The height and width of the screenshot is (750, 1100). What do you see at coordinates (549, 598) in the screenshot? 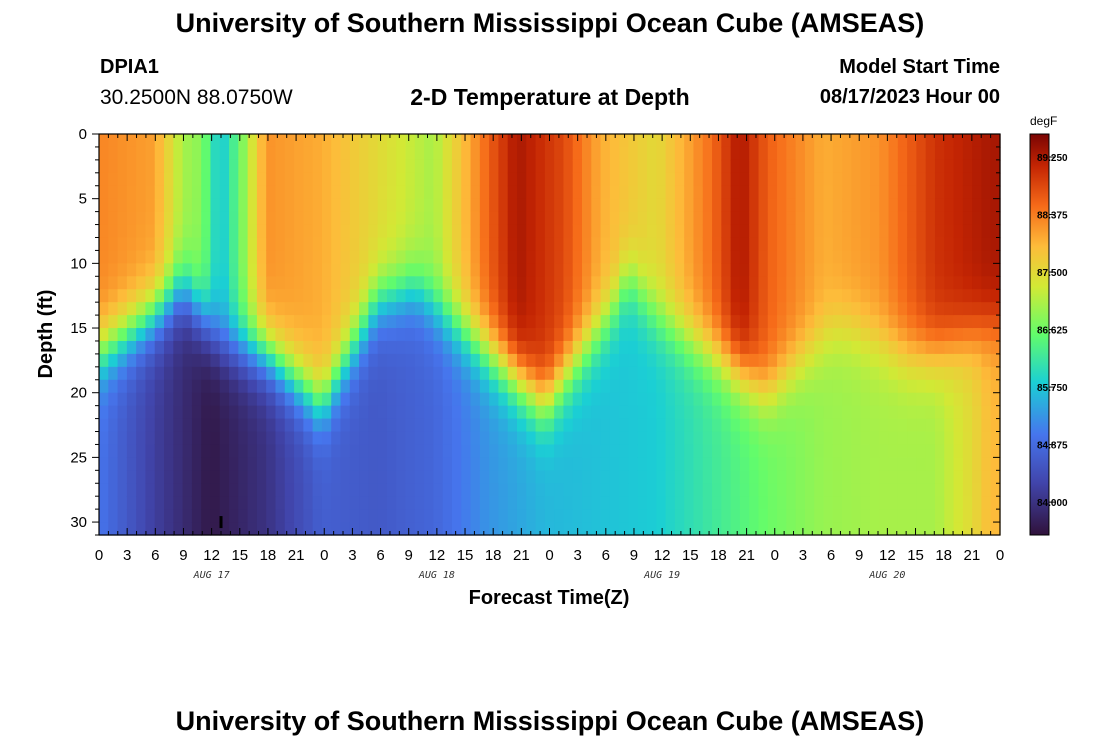
I see `x-axis-title: Forecast Time(Z)` at bounding box center [549, 598].